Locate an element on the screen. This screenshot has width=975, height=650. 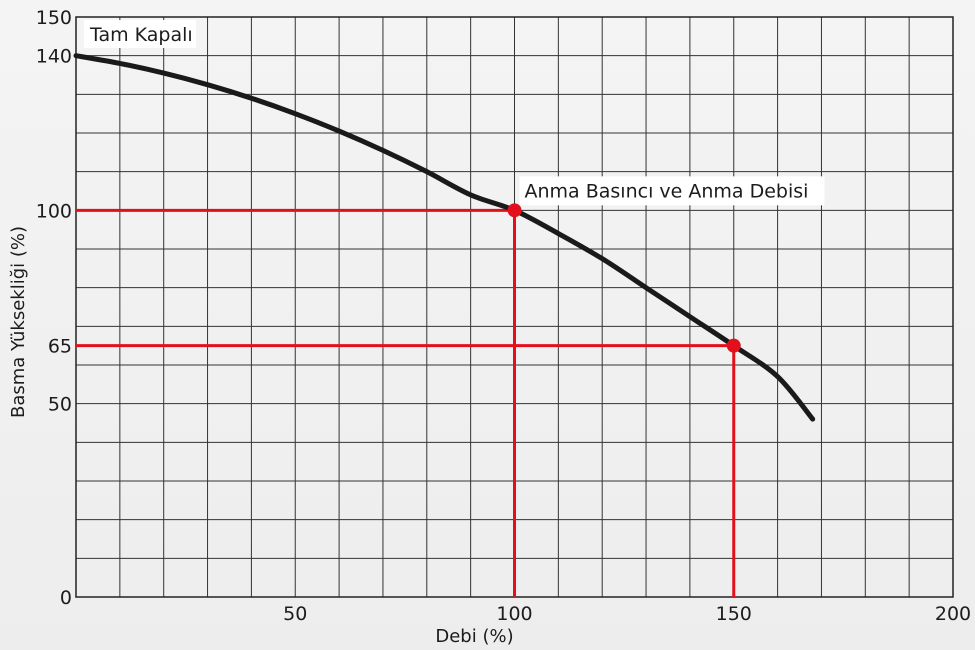
reference-label-background is located at coordinates (672, 191).